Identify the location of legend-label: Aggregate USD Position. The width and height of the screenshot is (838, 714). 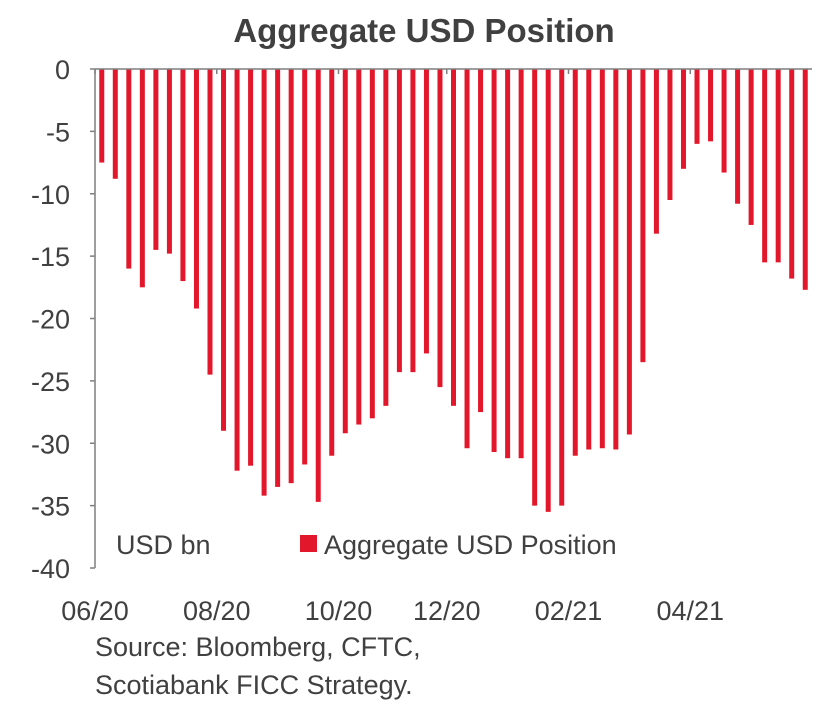
(470, 545).